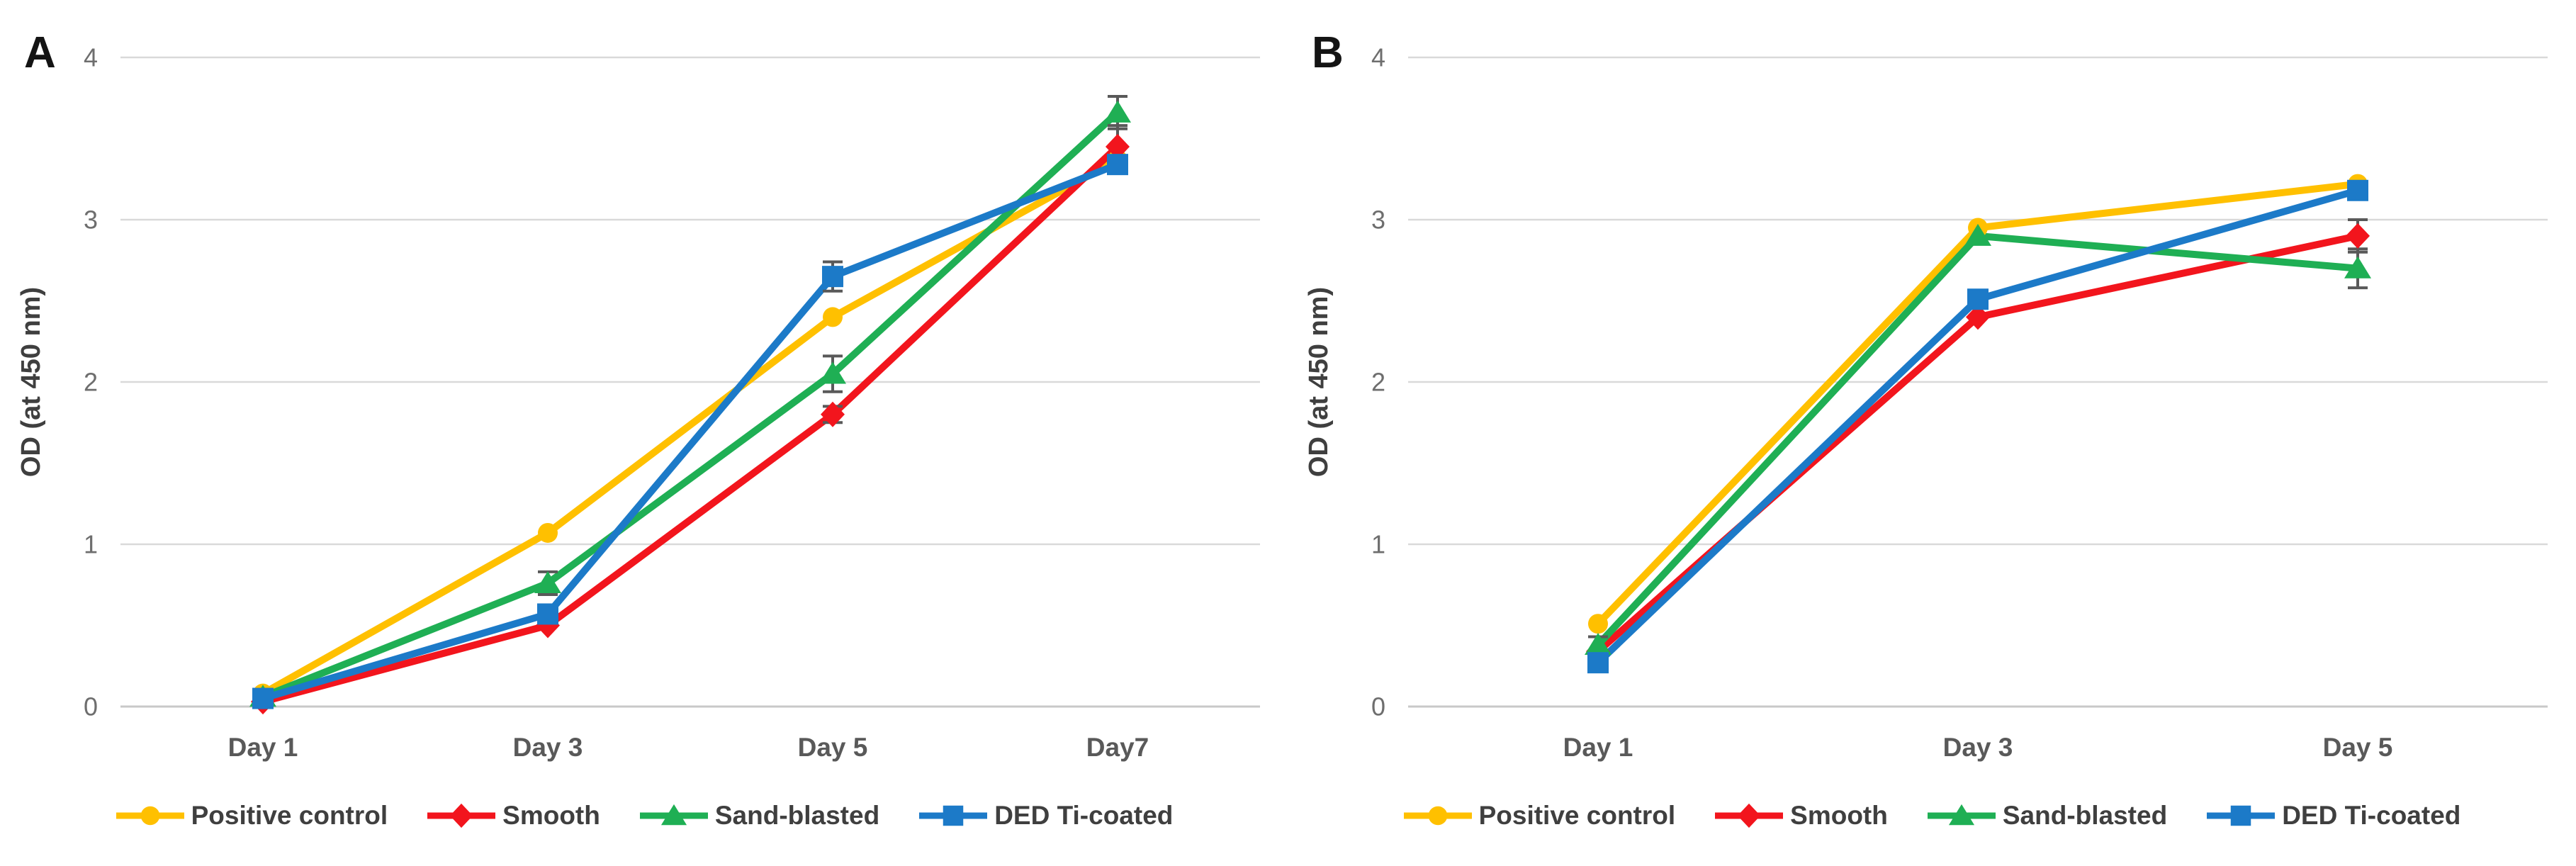 The height and width of the screenshot is (866, 2576). What do you see at coordinates (1117, 111) in the screenshot?
I see `marker-sand-blasted-day7` at bounding box center [1117, 111].